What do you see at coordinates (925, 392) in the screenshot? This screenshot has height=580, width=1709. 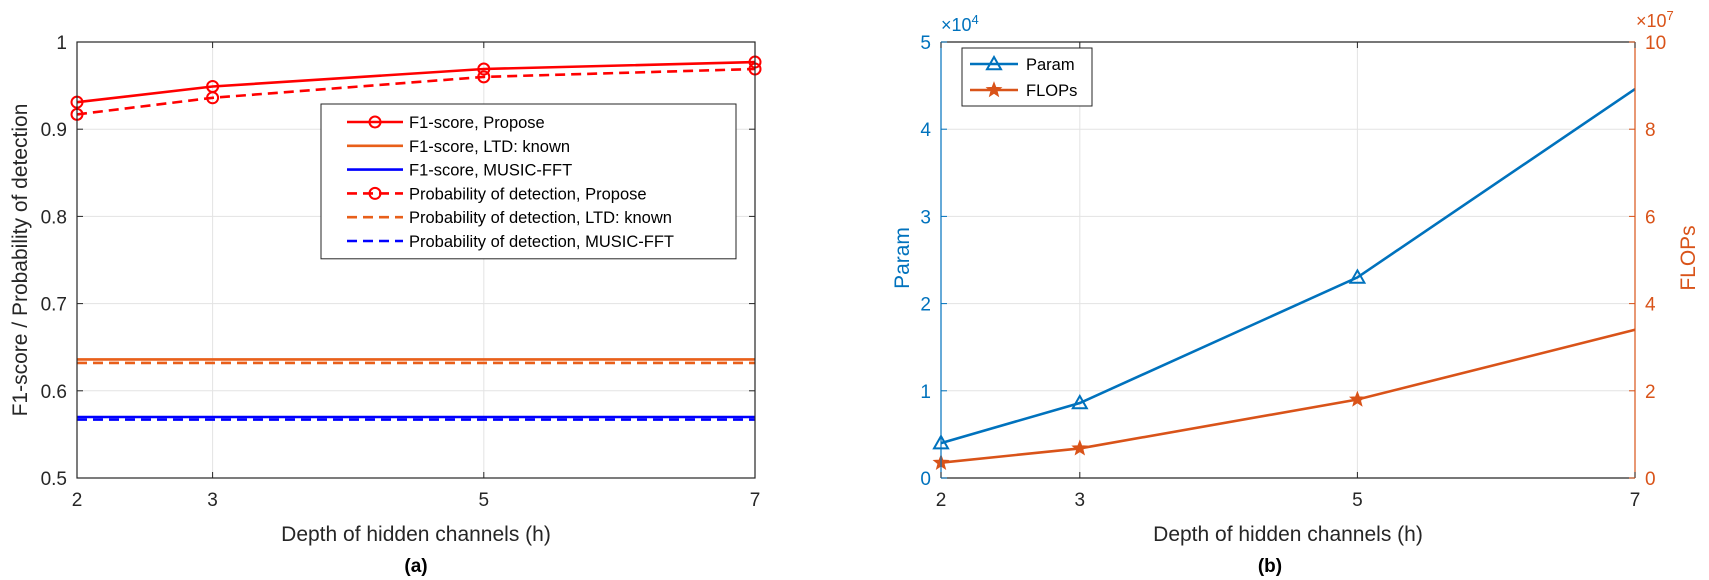 I see `y-left-tick-label: 1` at bounding box center [925, 392].